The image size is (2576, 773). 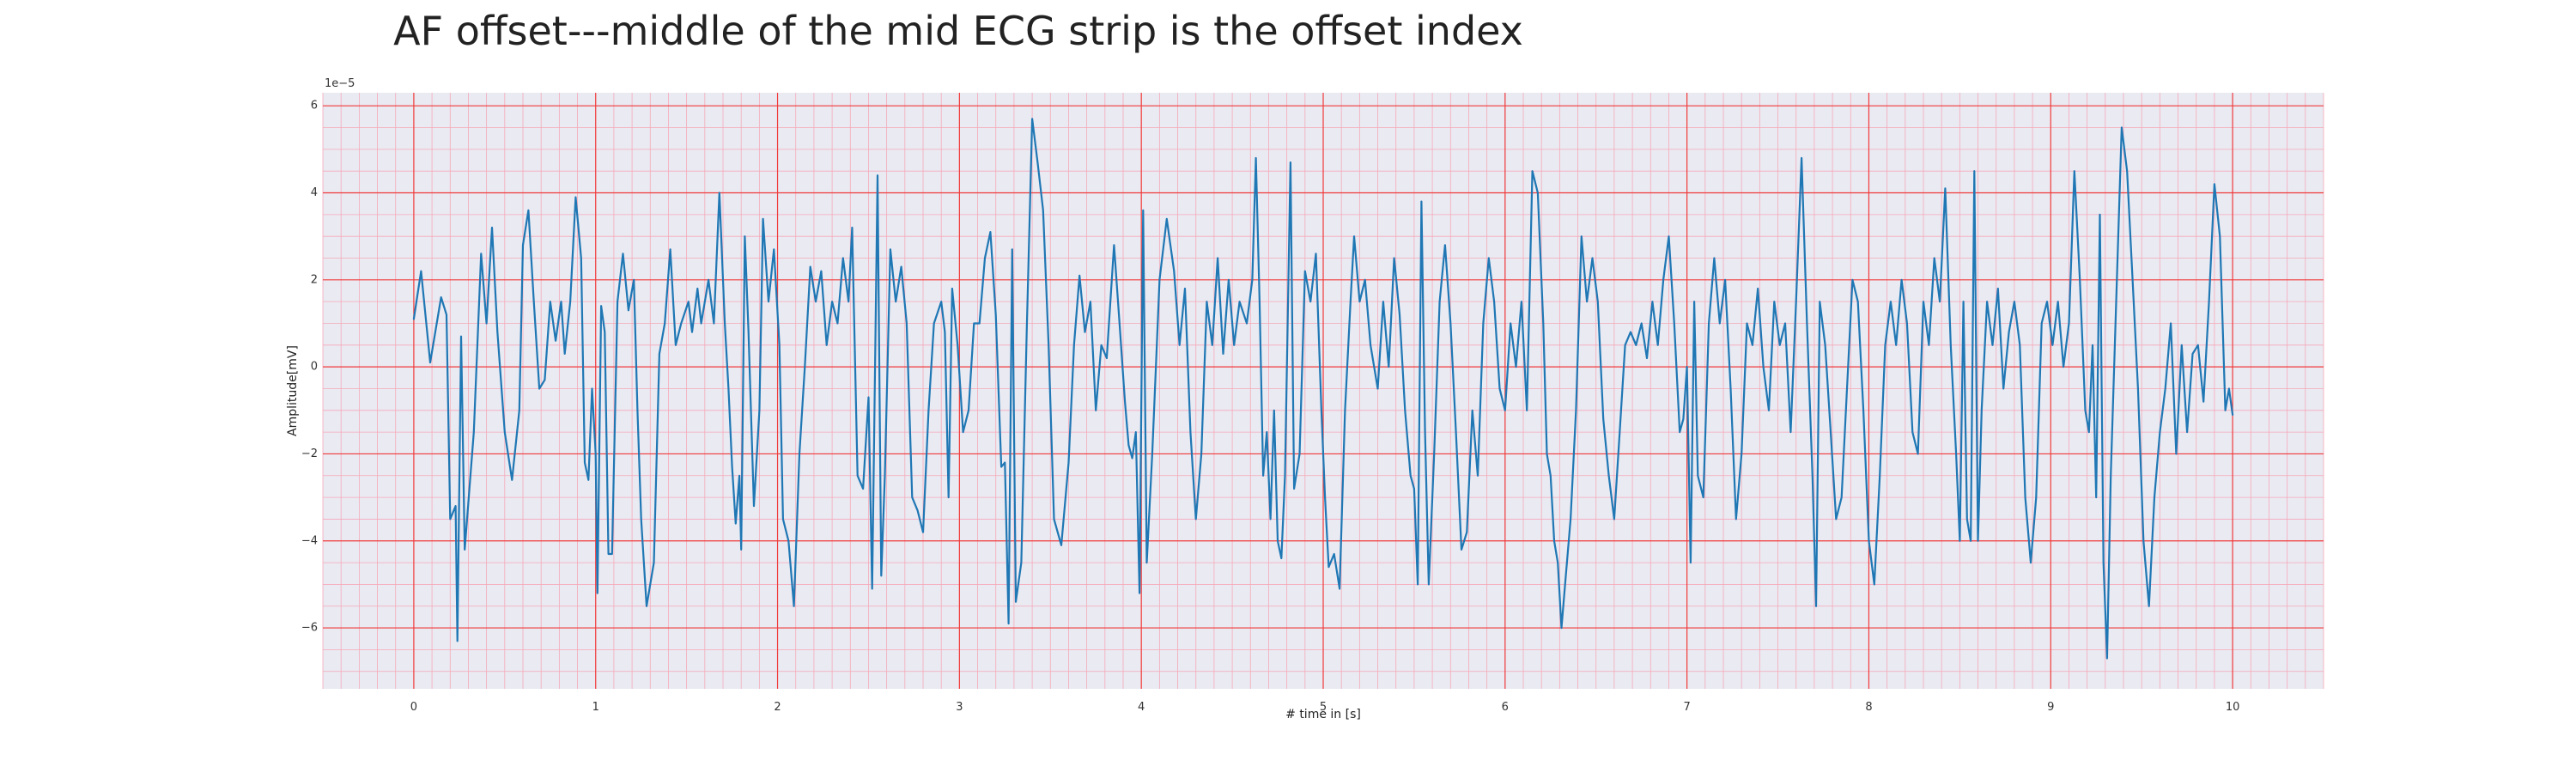 I want to click on y-axis-label: Amplitude[mV], so click(x=293, y=390).